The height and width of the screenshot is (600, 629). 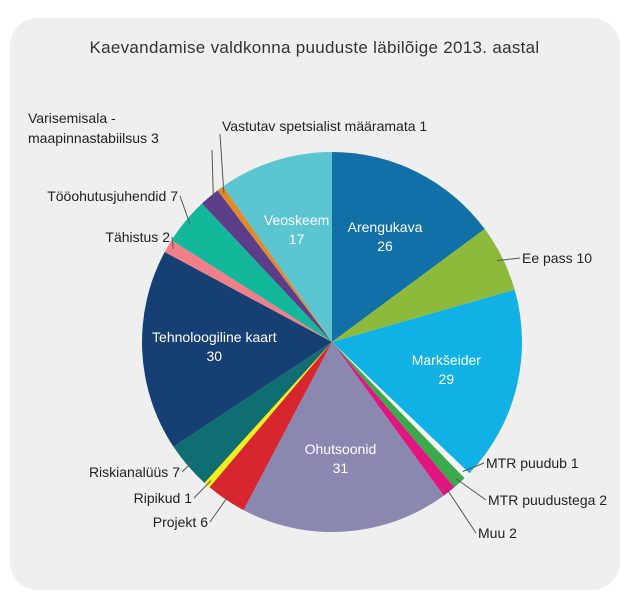 I want to click on slice-label: Riskianalüüs 7, so click(x=134, y=472).